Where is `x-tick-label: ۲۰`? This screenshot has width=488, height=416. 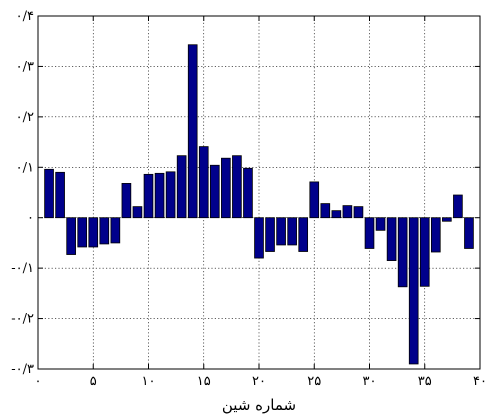 x-tick-label: ۲۰ is located at coordinates (259, 381).